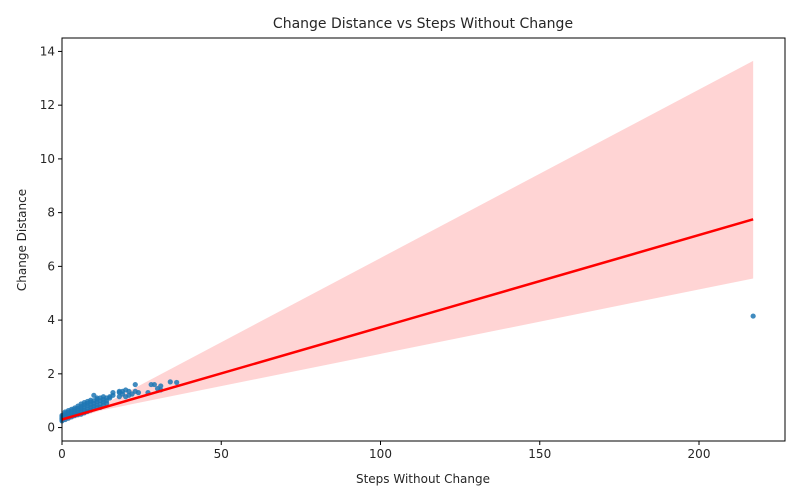 The height and width of the screenshot is (500, 800). What do you see at coordinates (380, 454) in the screenshot?
I see `x-tick-label: 100` at bounding box center [380, 454].